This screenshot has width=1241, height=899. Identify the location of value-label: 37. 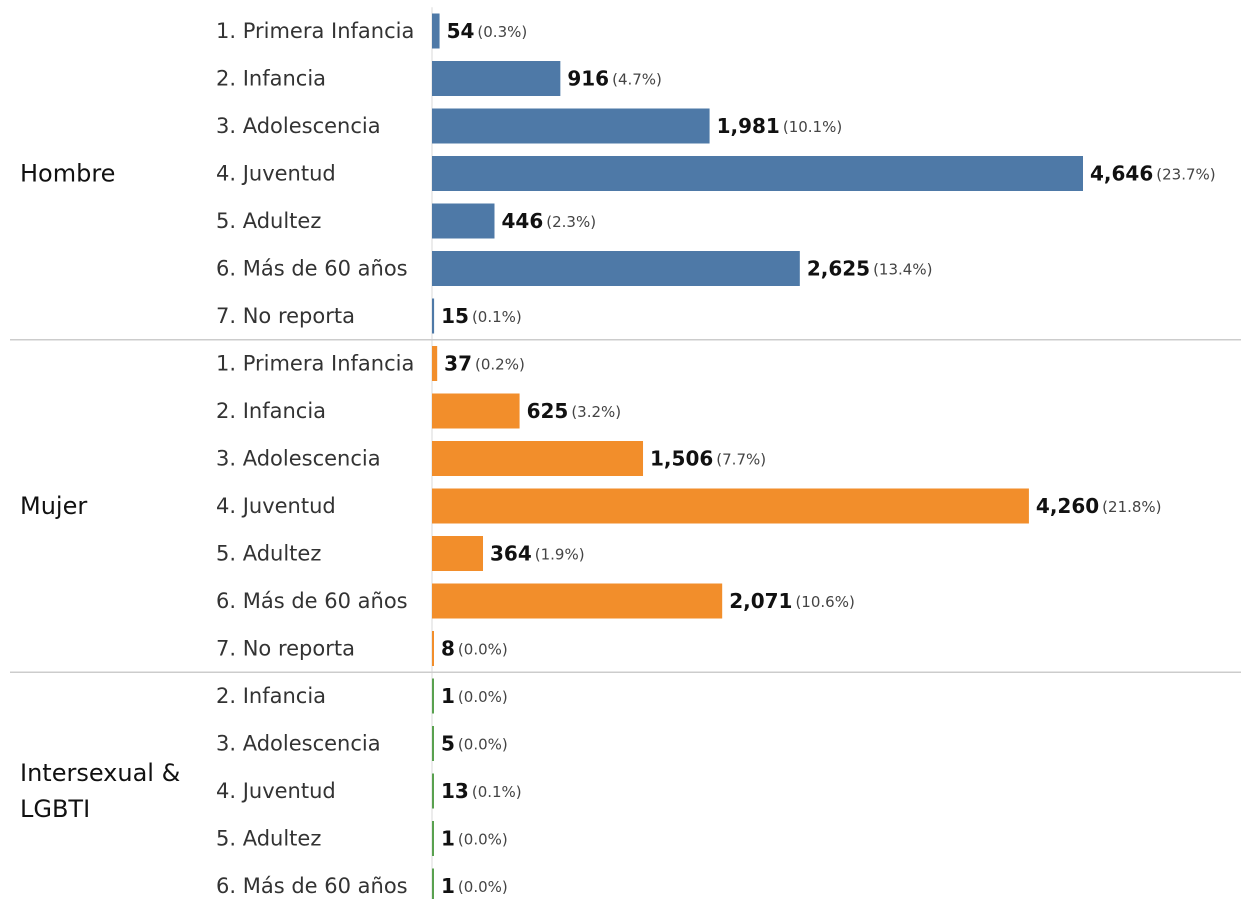
(458, 364).